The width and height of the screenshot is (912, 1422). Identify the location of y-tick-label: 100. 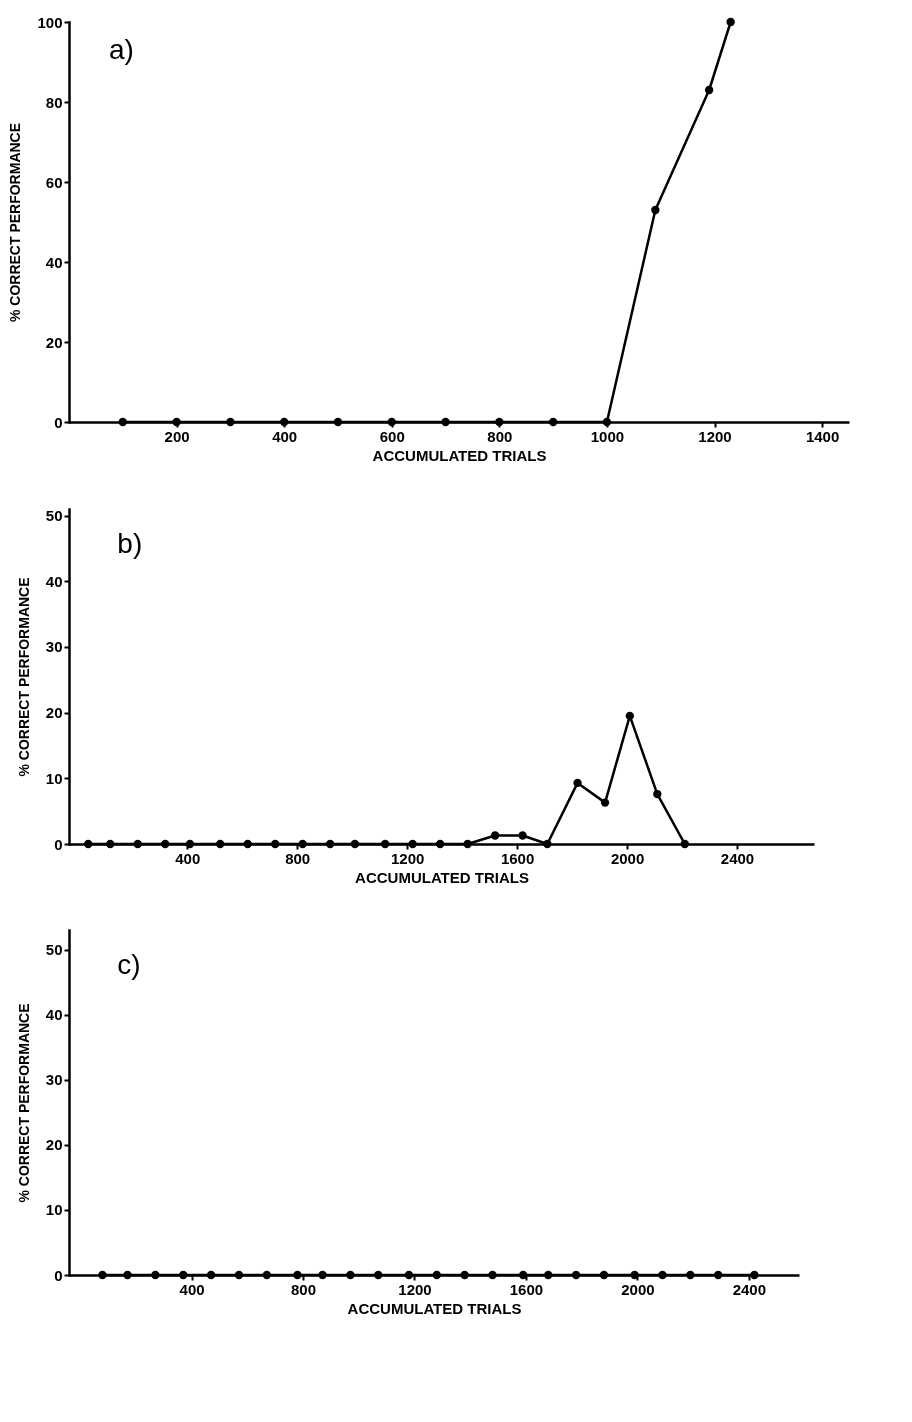
(50, 22).